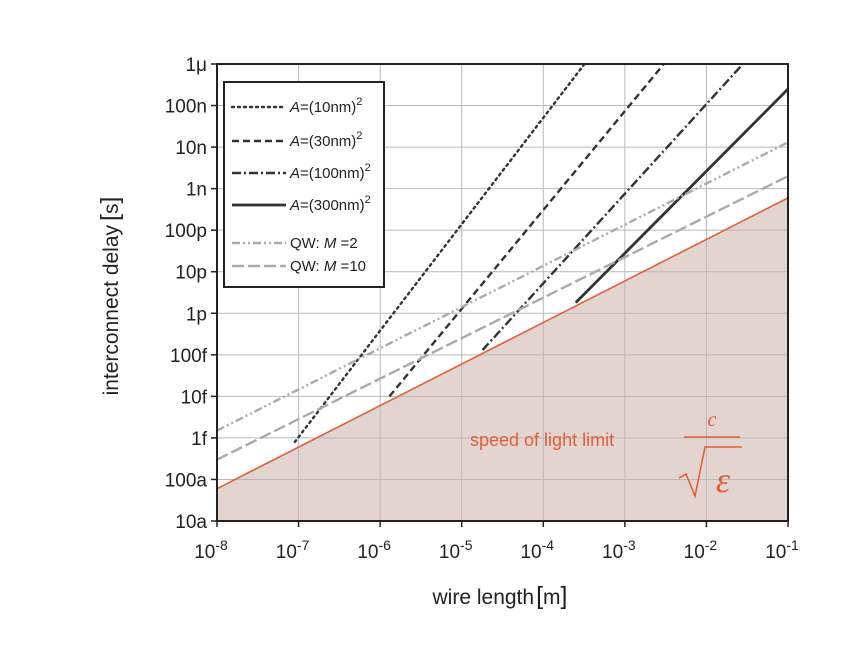 The width and height of the screenshot is (841, 660). I want to click on y-axis-title: interconnect delay [s], so click(110, 296).